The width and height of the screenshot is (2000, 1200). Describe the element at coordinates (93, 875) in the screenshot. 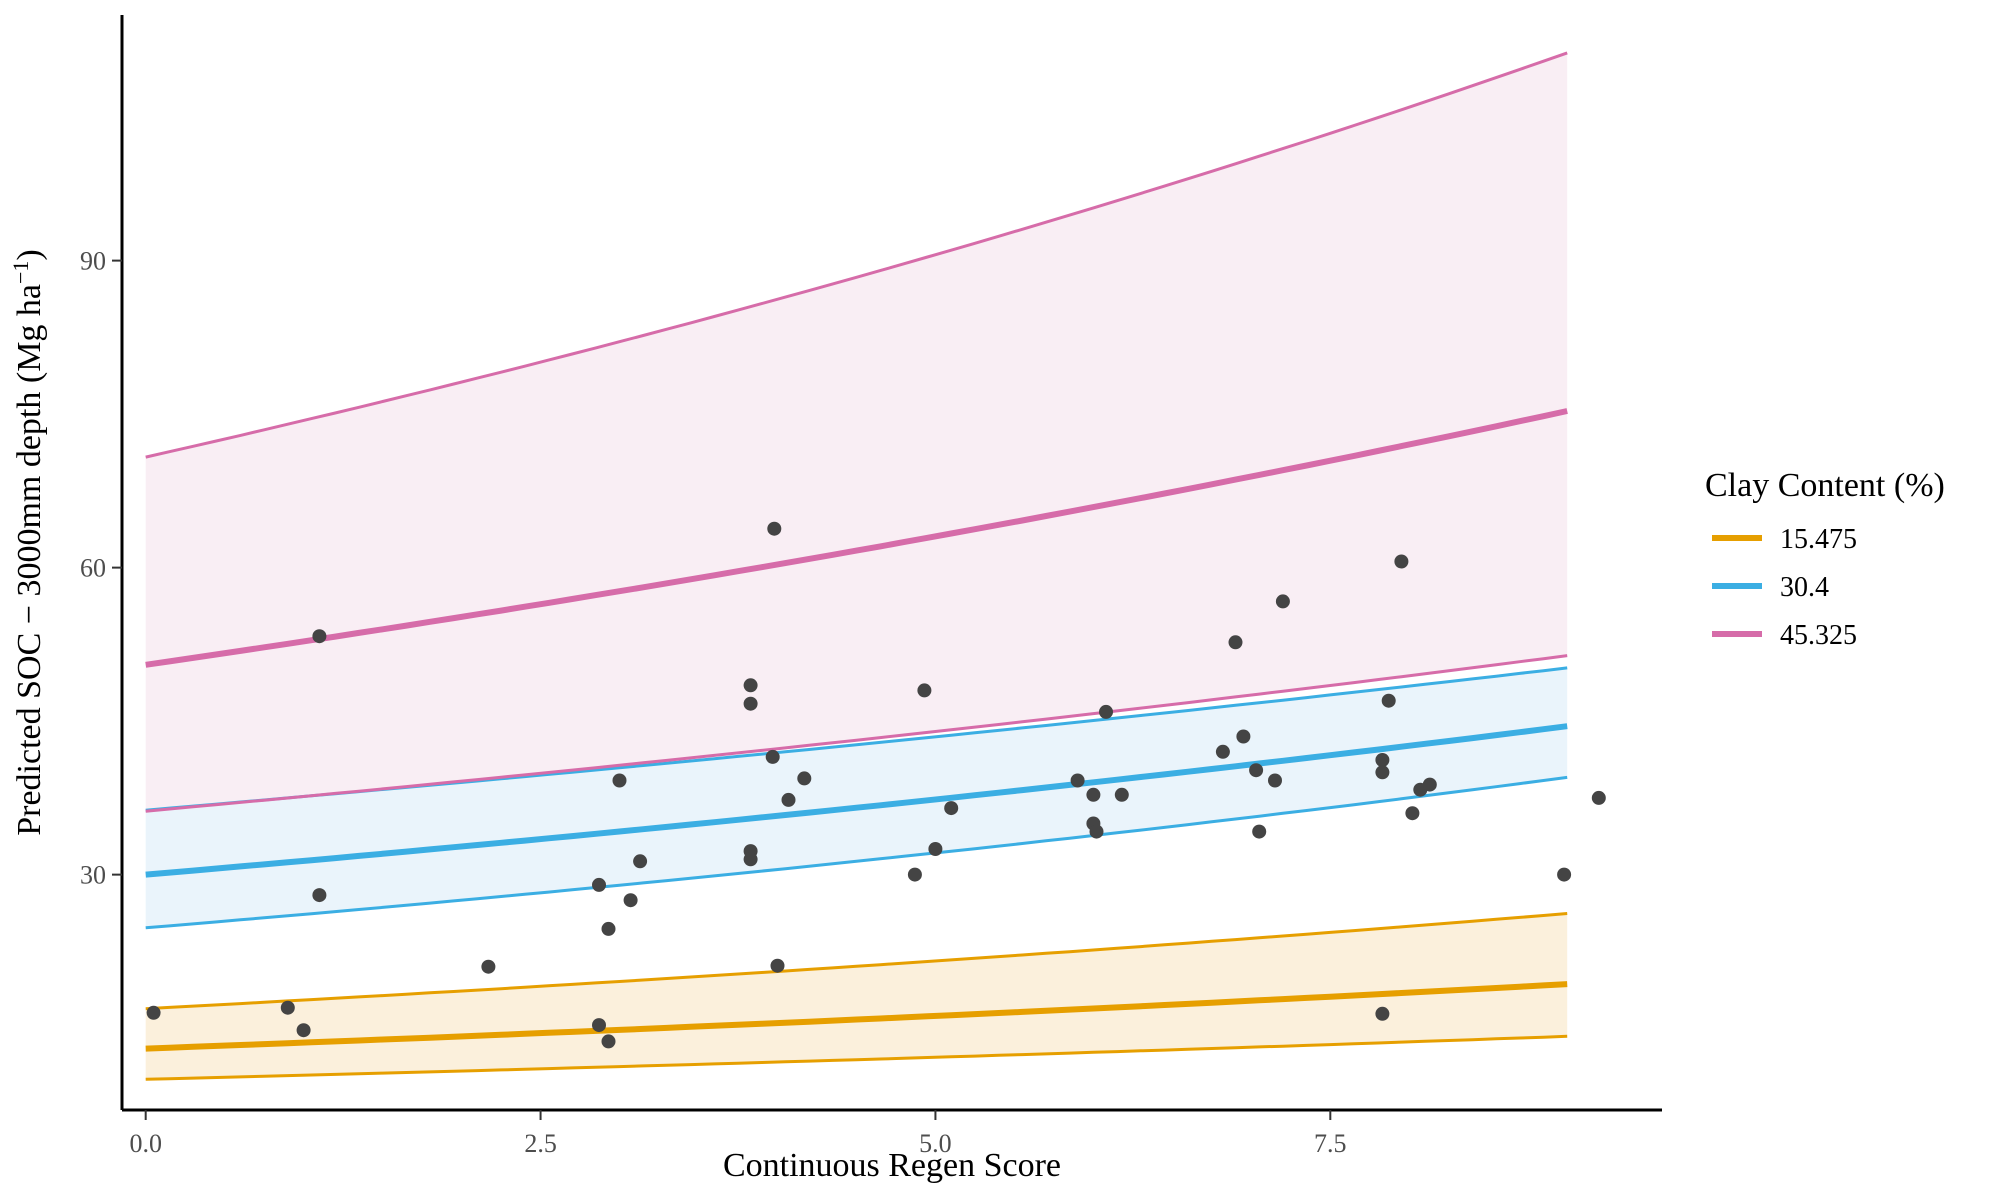

I see `y-tick-label: 30` at that location.